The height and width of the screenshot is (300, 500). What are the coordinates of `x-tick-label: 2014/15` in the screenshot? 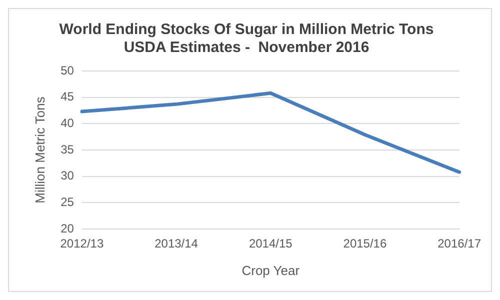 It's located at (270, 243).